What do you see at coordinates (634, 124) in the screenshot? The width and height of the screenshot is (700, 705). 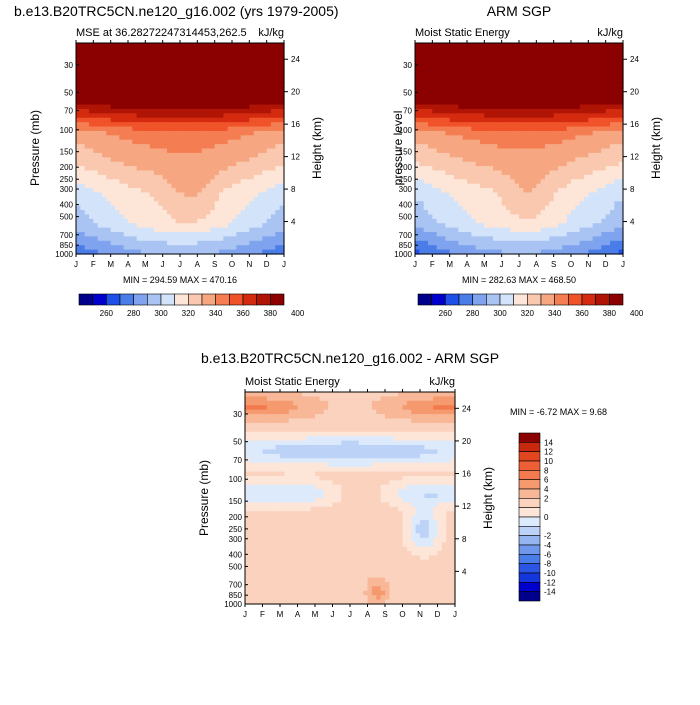 I see `height-tick-label: 16` at bounding box center [634, 124].